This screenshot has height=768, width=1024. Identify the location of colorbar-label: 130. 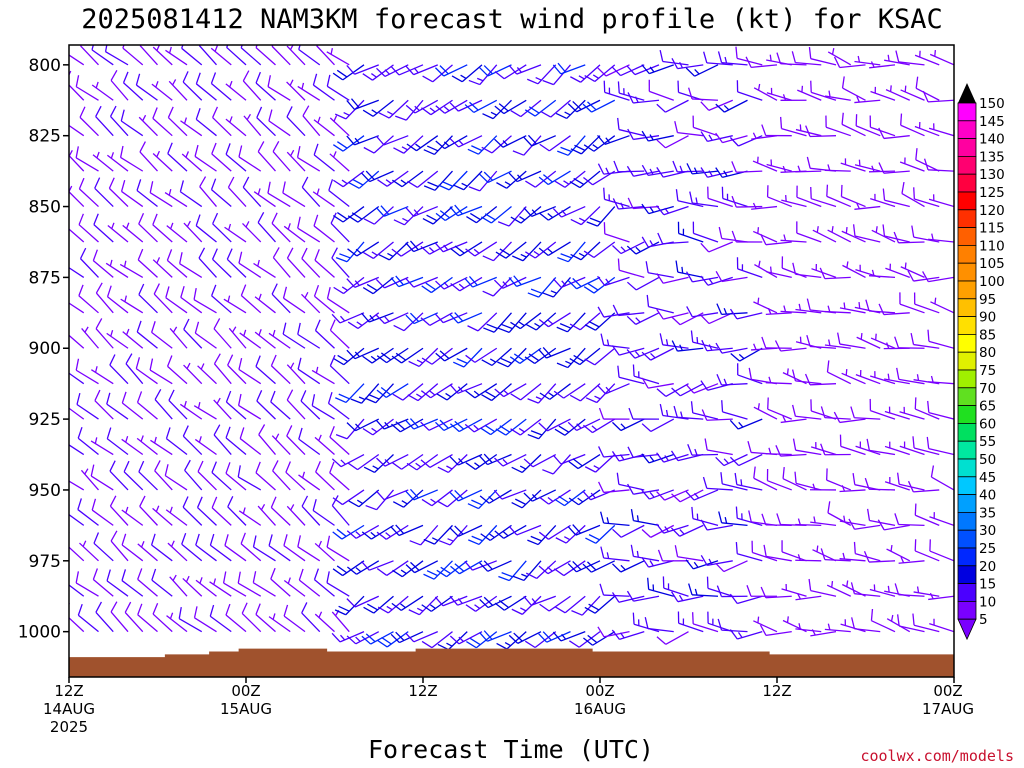
(992, 175).